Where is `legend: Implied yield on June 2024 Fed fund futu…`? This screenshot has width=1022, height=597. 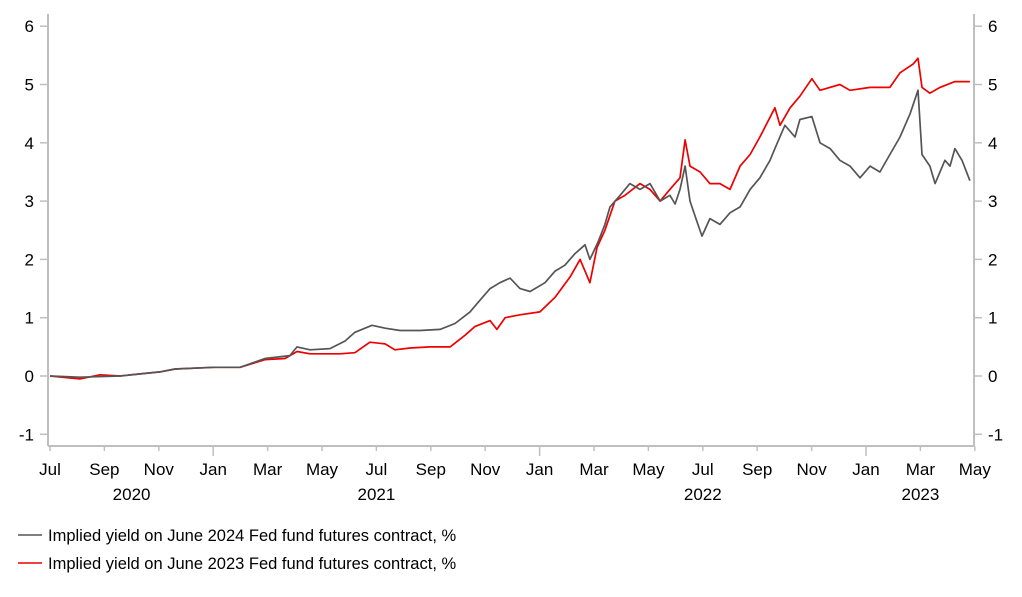
legend: Implied yield on June 2024 Fed fund futu… is located at coordinates (237, 550).